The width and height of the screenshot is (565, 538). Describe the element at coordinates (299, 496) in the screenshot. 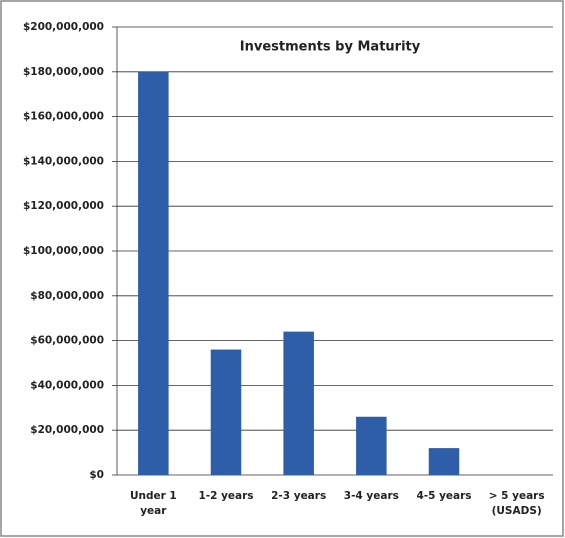

I see `x-tick-label: 2-3 years` at that location.